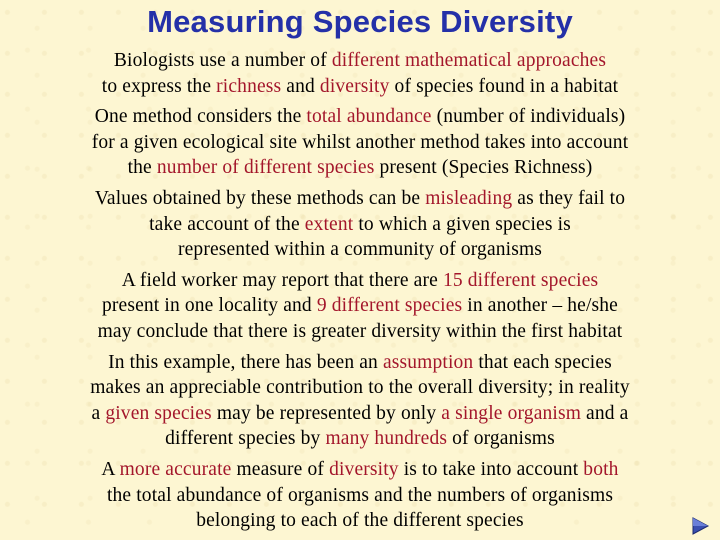 The height and width of the screenshot is (540, 720). I want to click on highlighted-term: many hundreds, so click(386, 439).